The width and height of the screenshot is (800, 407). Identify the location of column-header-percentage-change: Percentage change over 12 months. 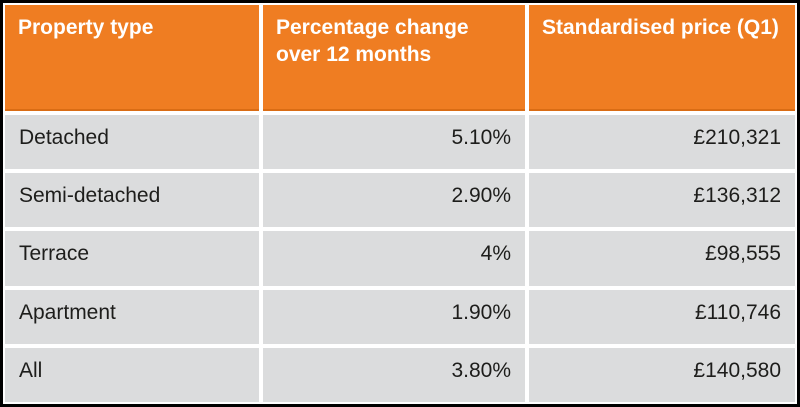
(394, 58).